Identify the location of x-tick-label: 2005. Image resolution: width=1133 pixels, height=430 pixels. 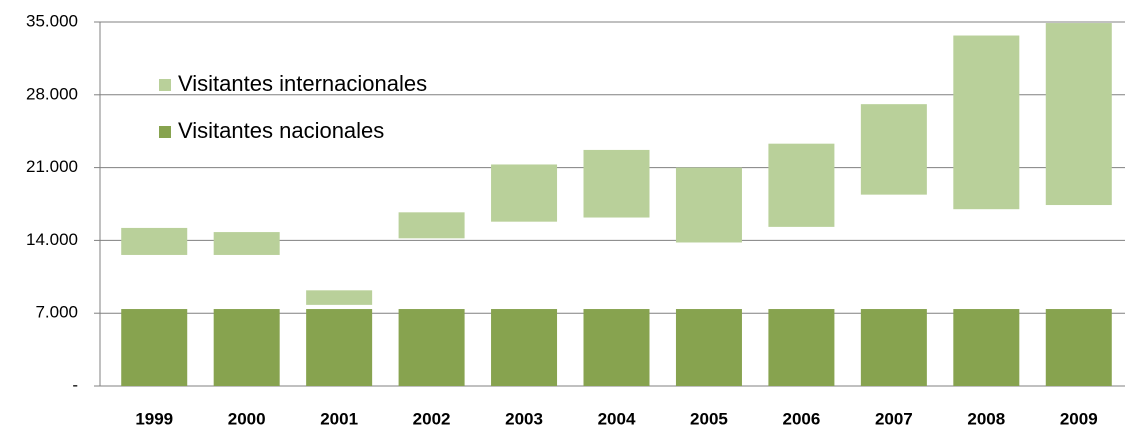
(709, 418).